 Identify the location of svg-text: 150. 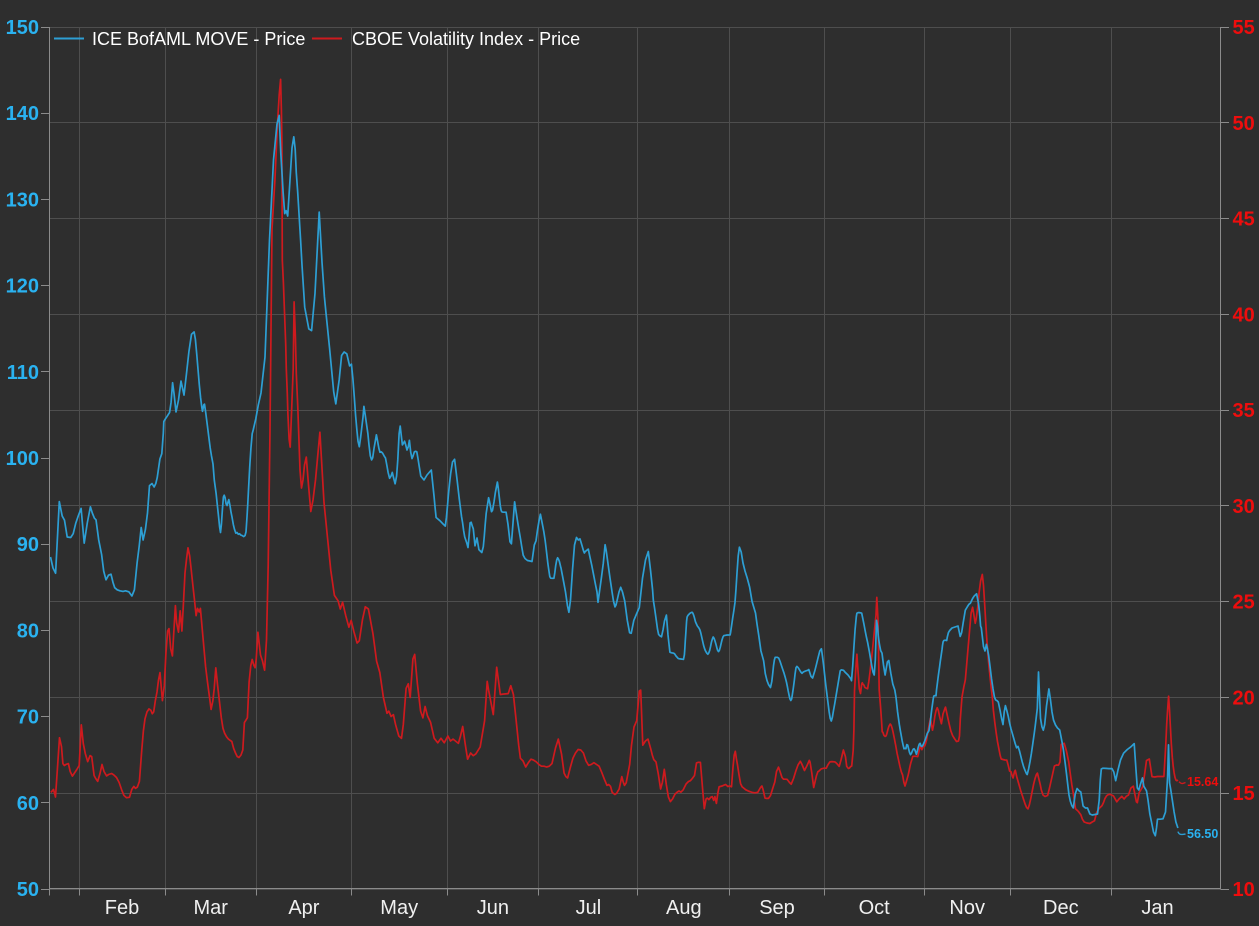
(22, 28).